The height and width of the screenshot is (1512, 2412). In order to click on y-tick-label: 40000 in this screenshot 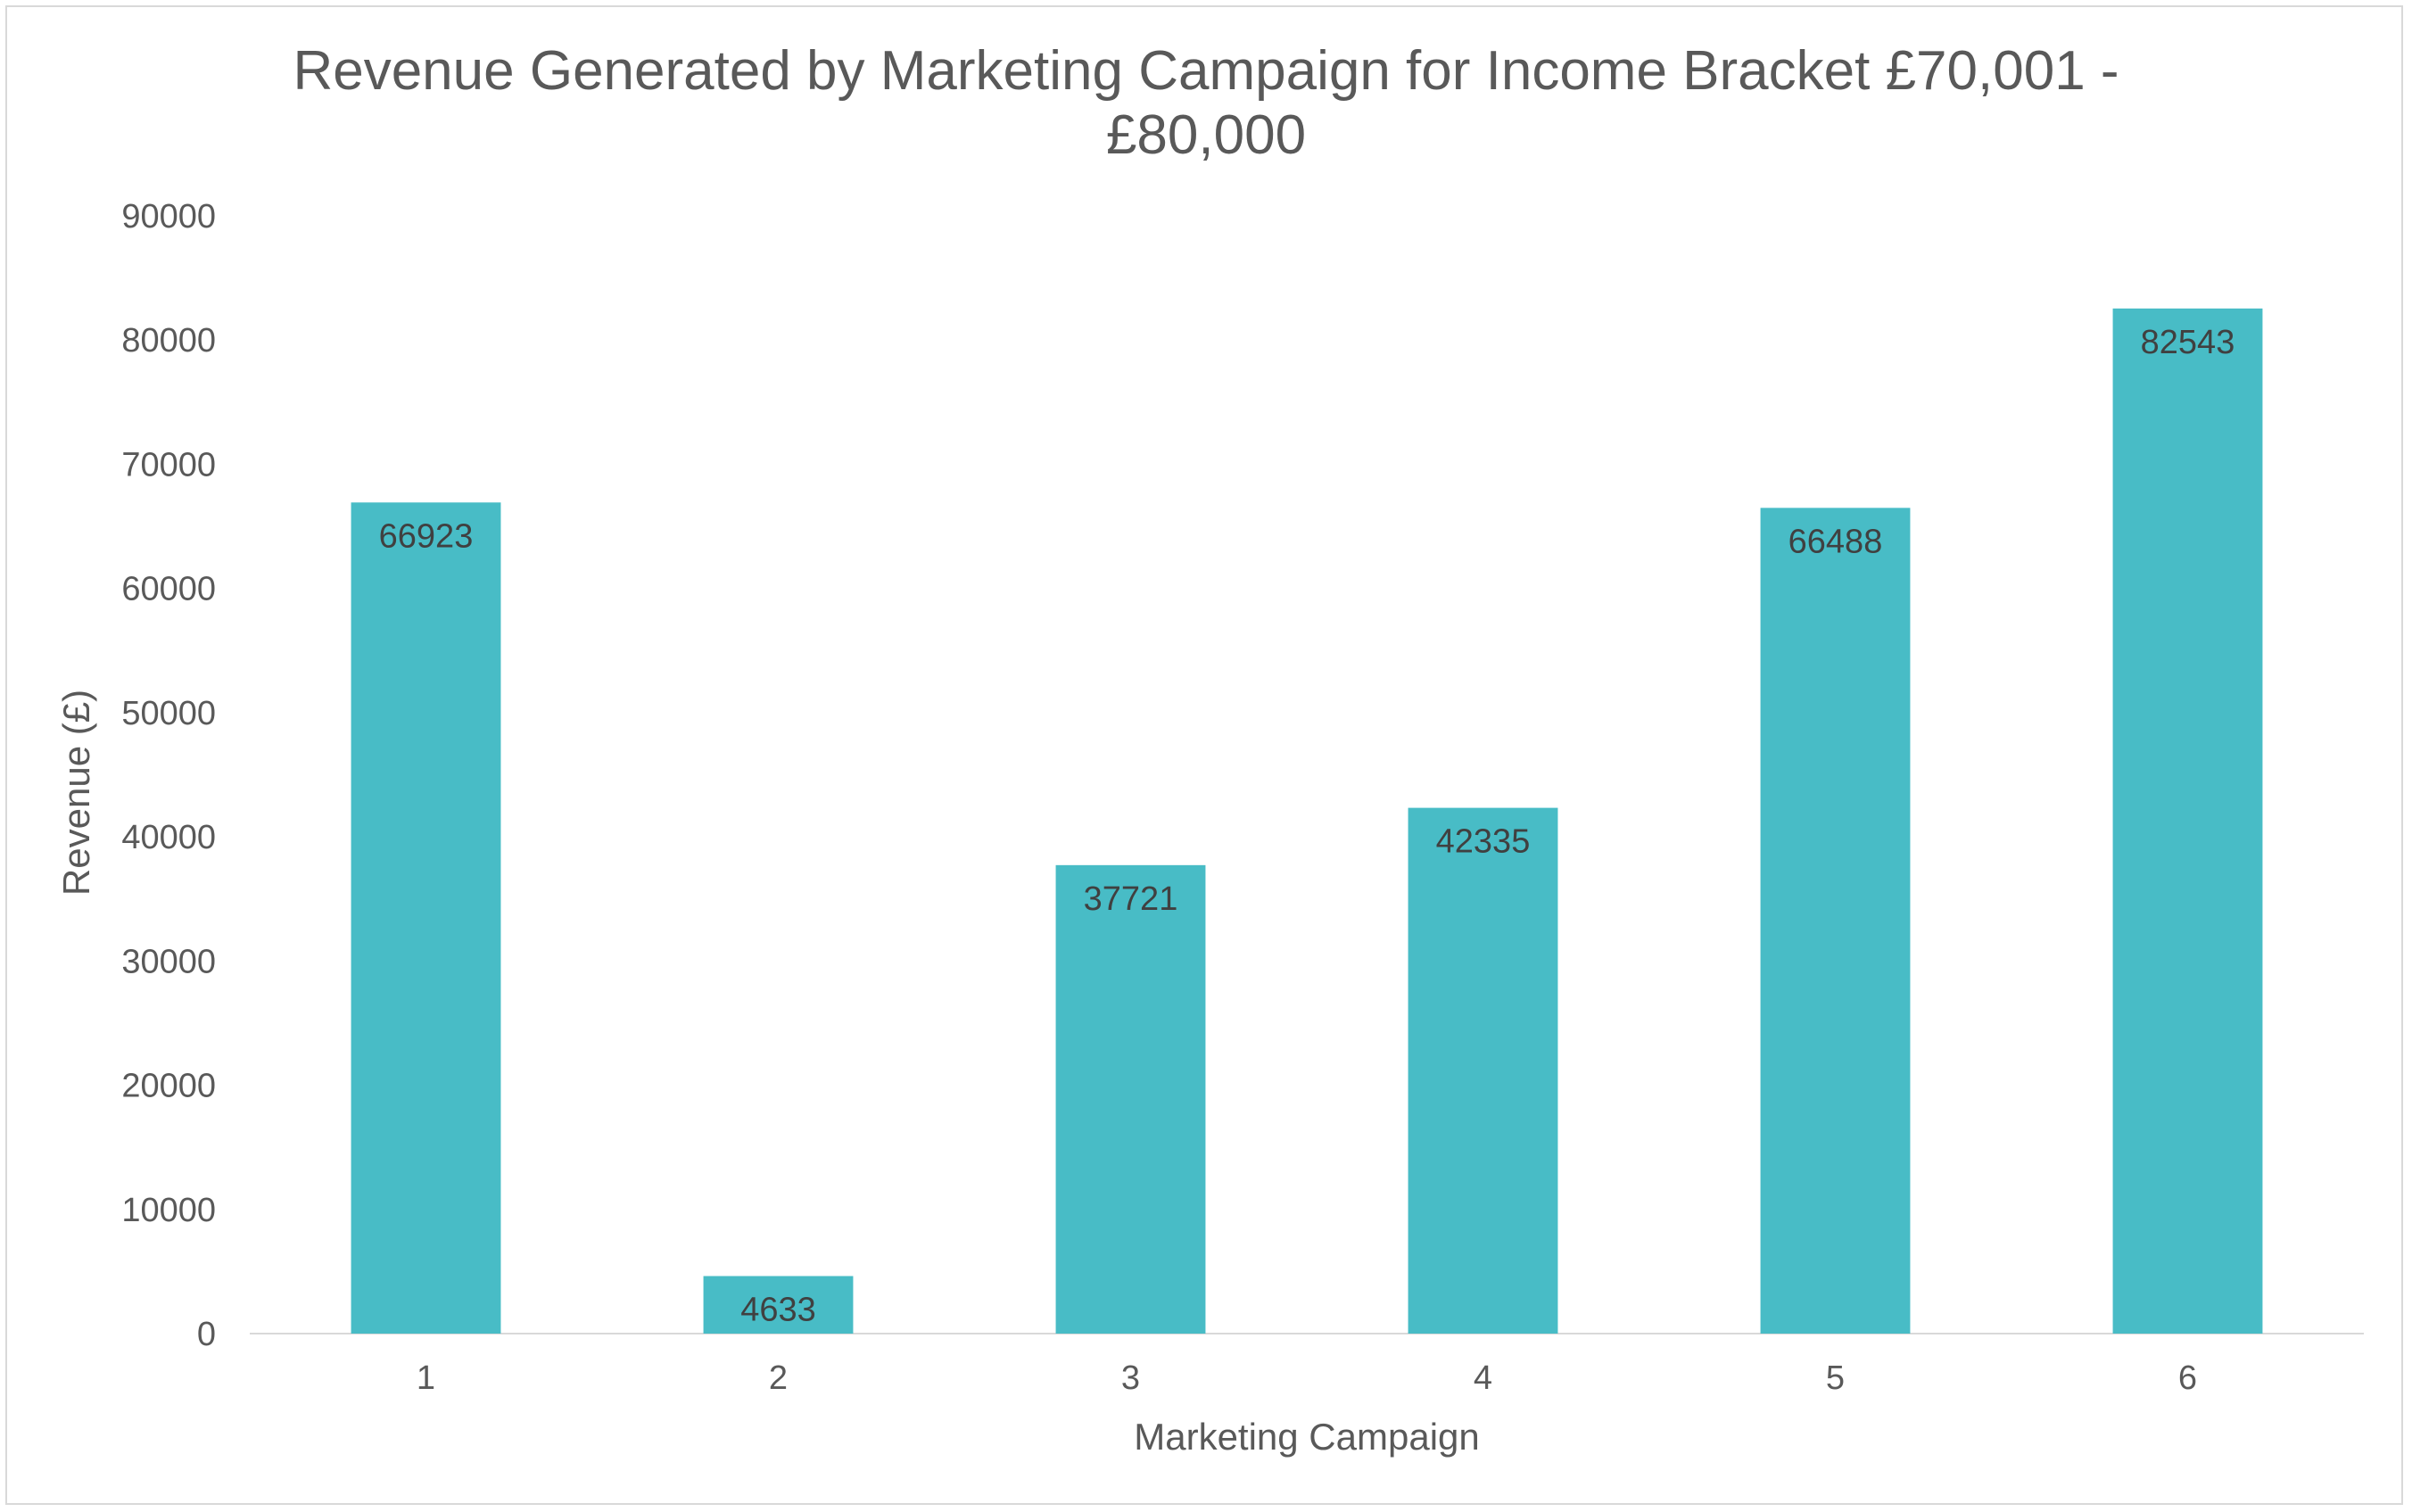, I will do `click(168, 837)`.